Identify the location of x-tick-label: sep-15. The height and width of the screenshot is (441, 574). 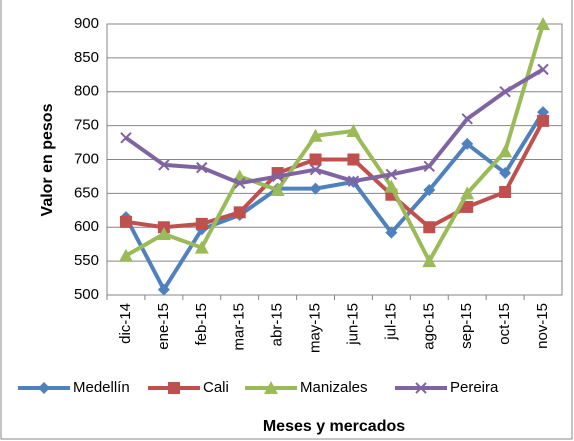
(466, 326).